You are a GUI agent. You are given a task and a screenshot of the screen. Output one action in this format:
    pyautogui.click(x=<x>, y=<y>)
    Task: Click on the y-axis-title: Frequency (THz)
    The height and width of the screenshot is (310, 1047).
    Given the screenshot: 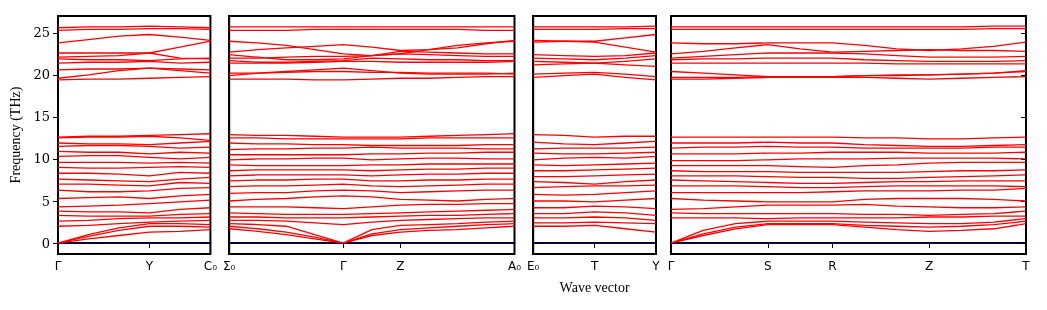 What is the action you would take?
    pyautogui.click(x=16, y=135)
    